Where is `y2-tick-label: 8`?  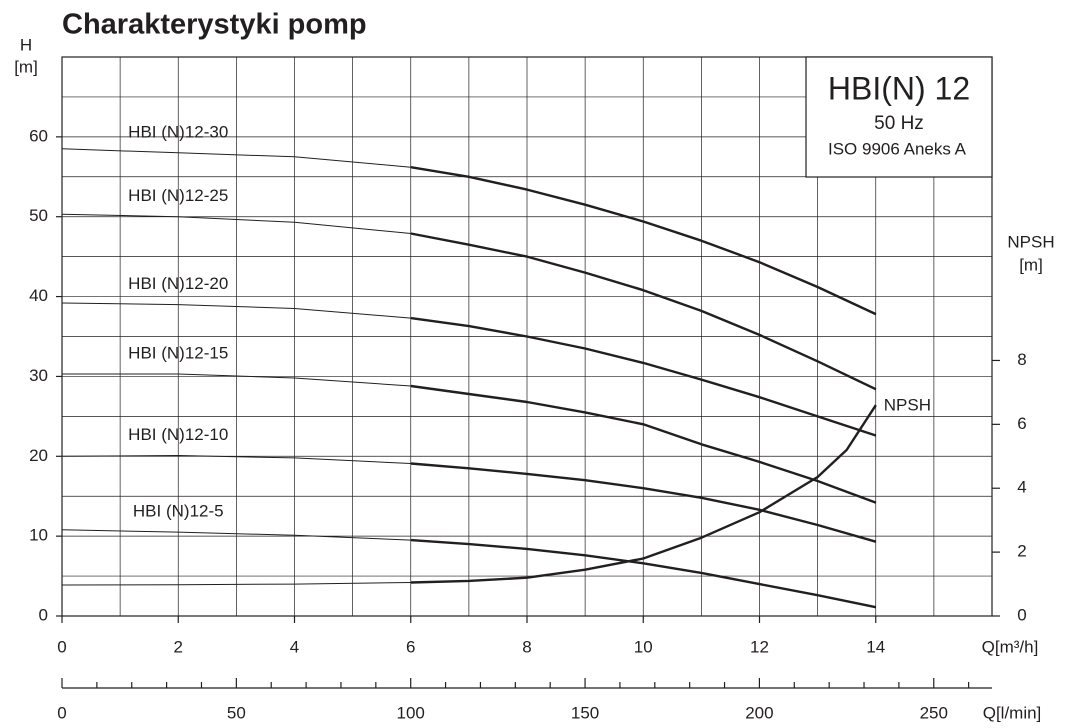 y2-tick-label: 8 is located at coordinates (1021, 359).